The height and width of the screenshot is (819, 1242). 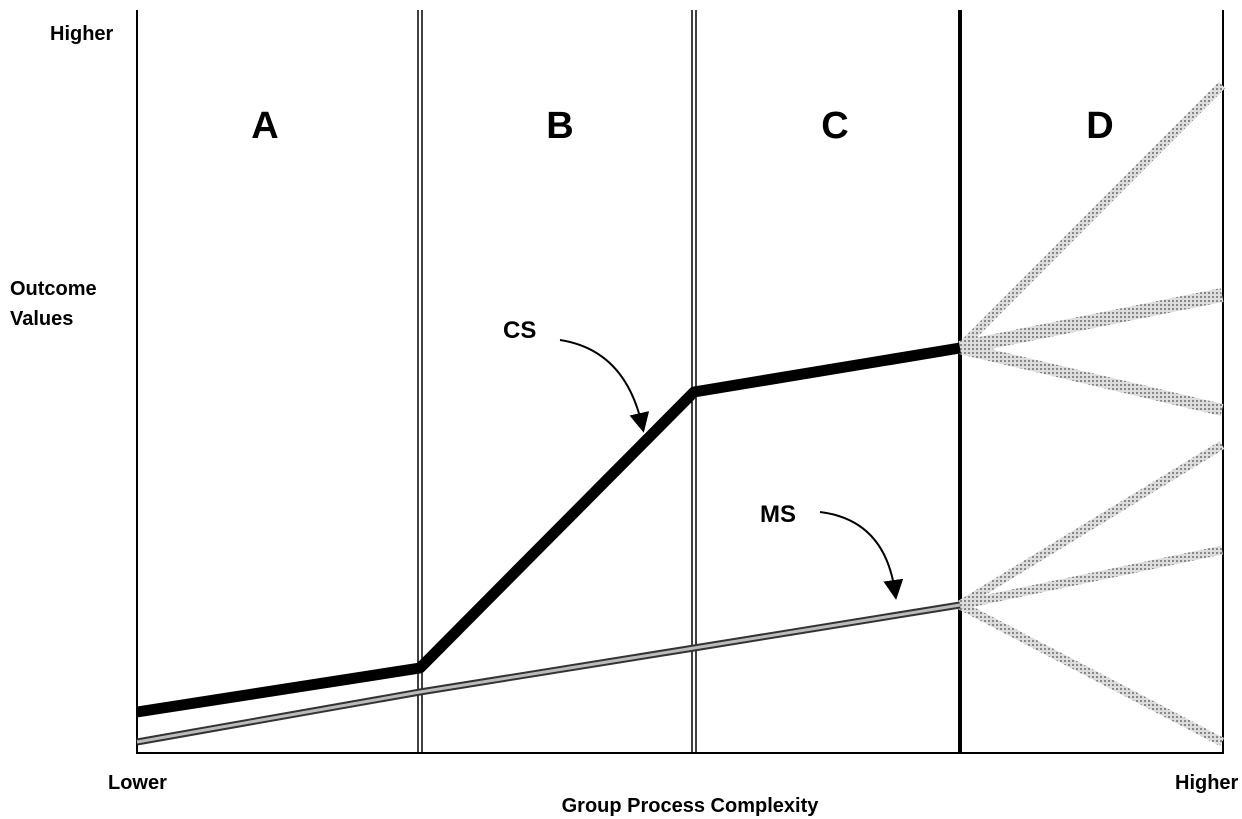 I want to click on y-axis-label: Values, so click(x=41, y=319).